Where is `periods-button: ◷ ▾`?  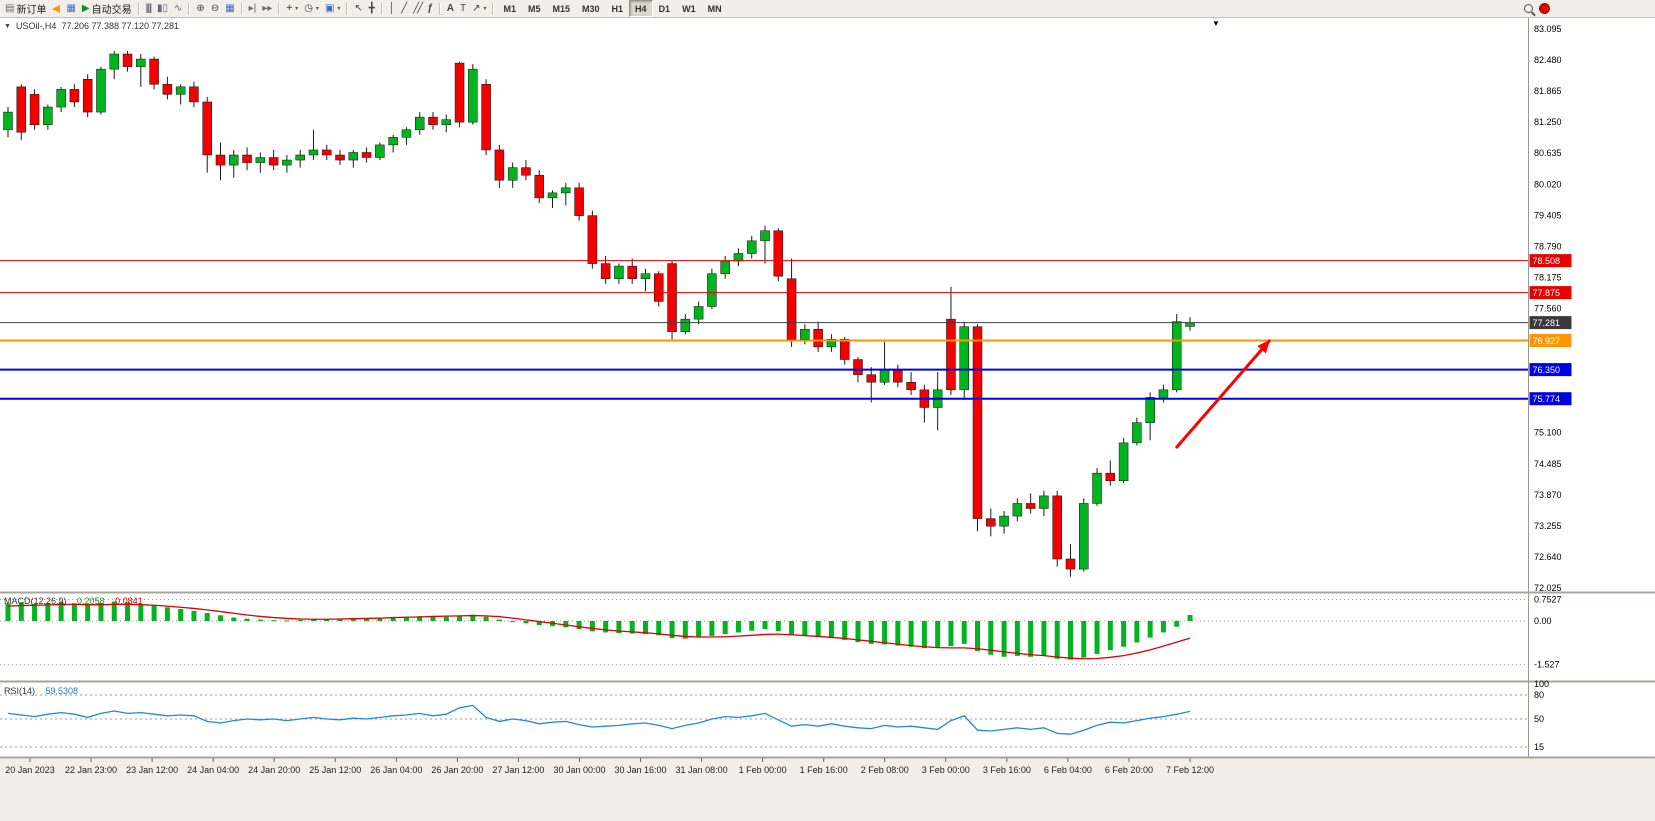 periods-button: ◷ ▾ is located at coordinates (311, 8).